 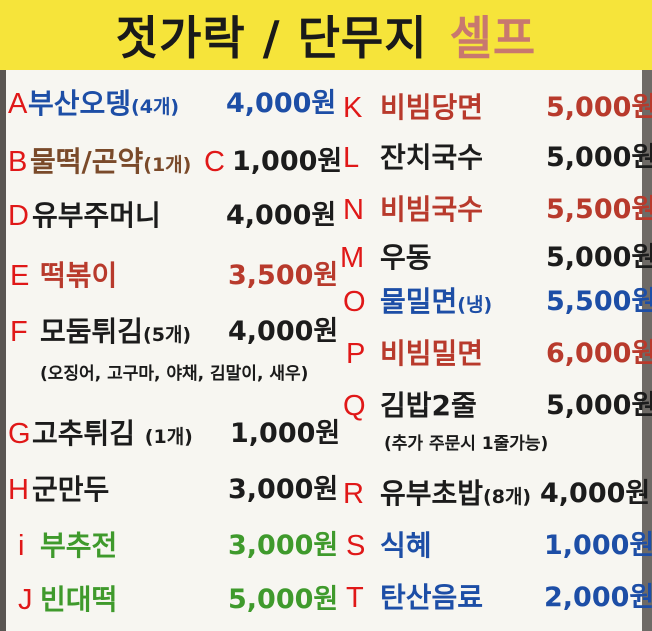 What do you see at coordinates (432, 353) in the screenshot?
I see `item-name: 비빔밀면` at bounding box center [432, 353].